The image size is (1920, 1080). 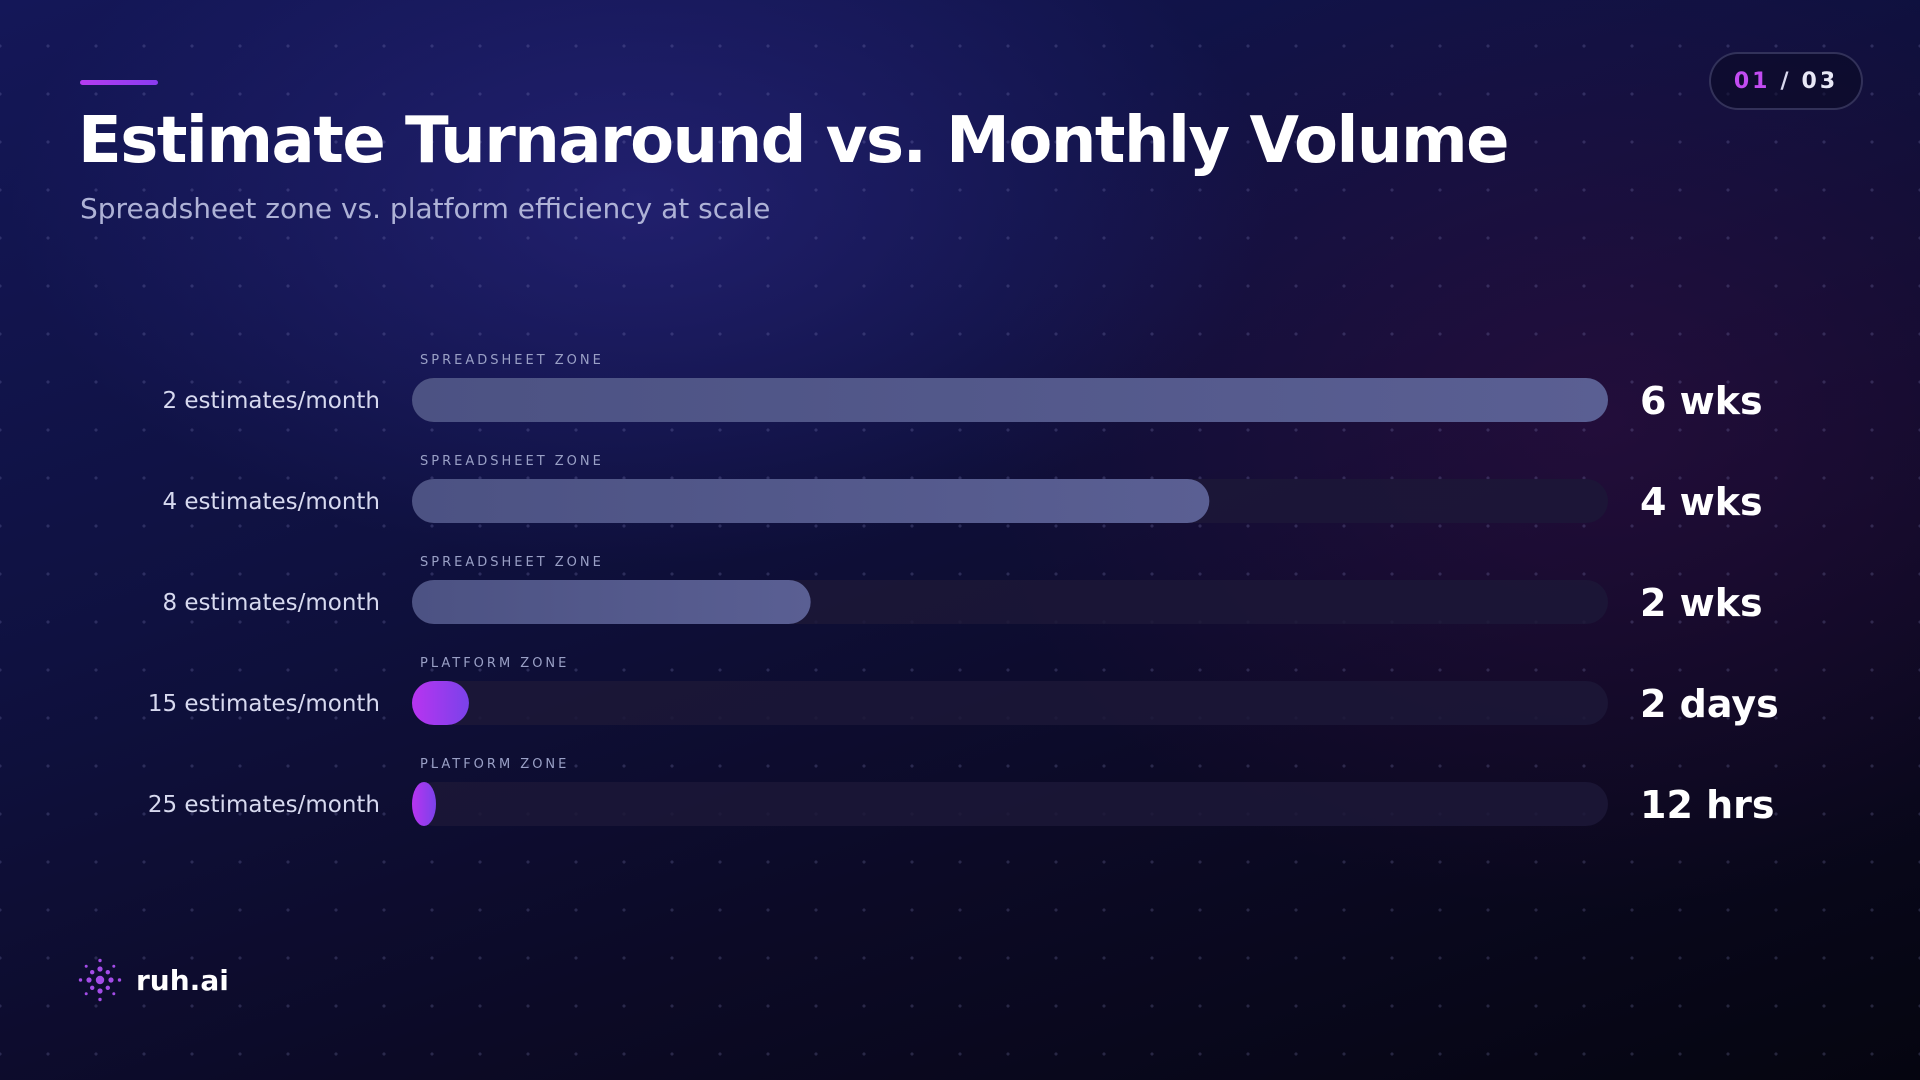 I want to click on category-label: 2 estimates/month, so click(x=271, y=401).